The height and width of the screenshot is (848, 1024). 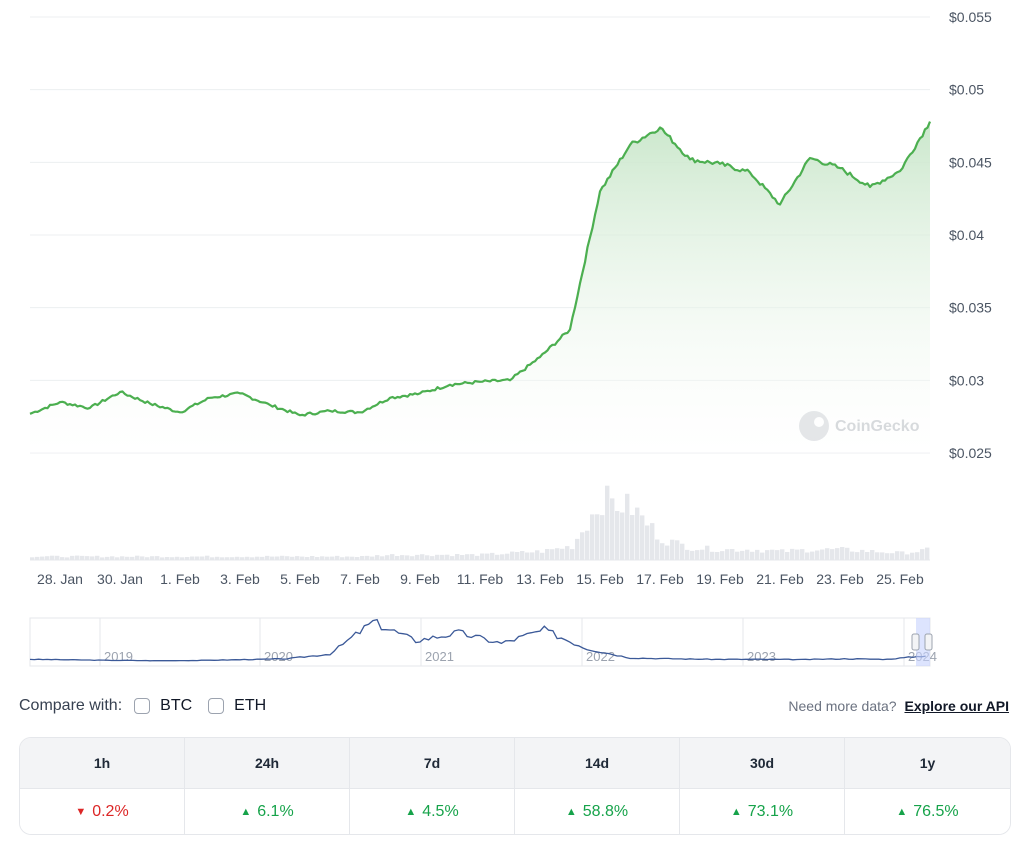 What do you see at coordinates (927, 811) in the screenshot?
I see `period-change-1y: ▲ 76.5%` at bounding box center [927, 811].